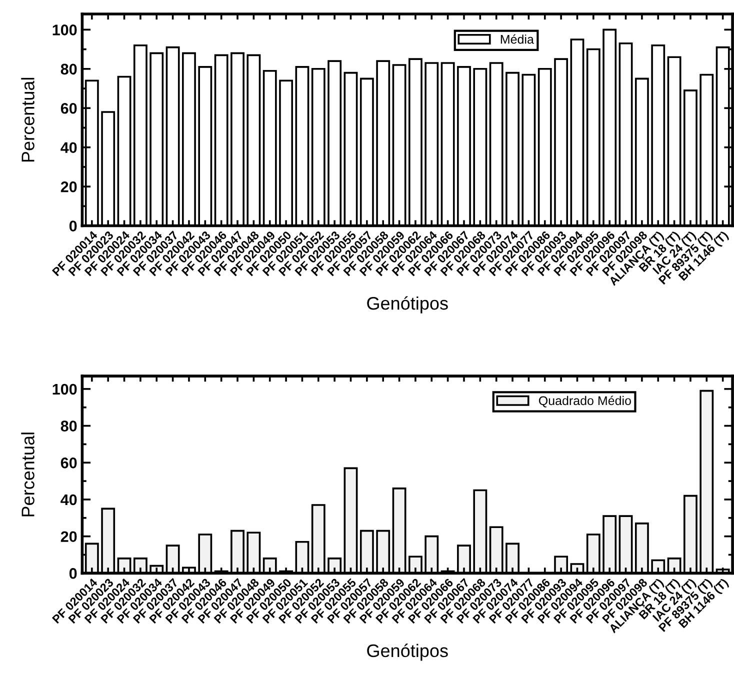  I want to click on legend-label: Quadrado Médio, so click(584, 402).